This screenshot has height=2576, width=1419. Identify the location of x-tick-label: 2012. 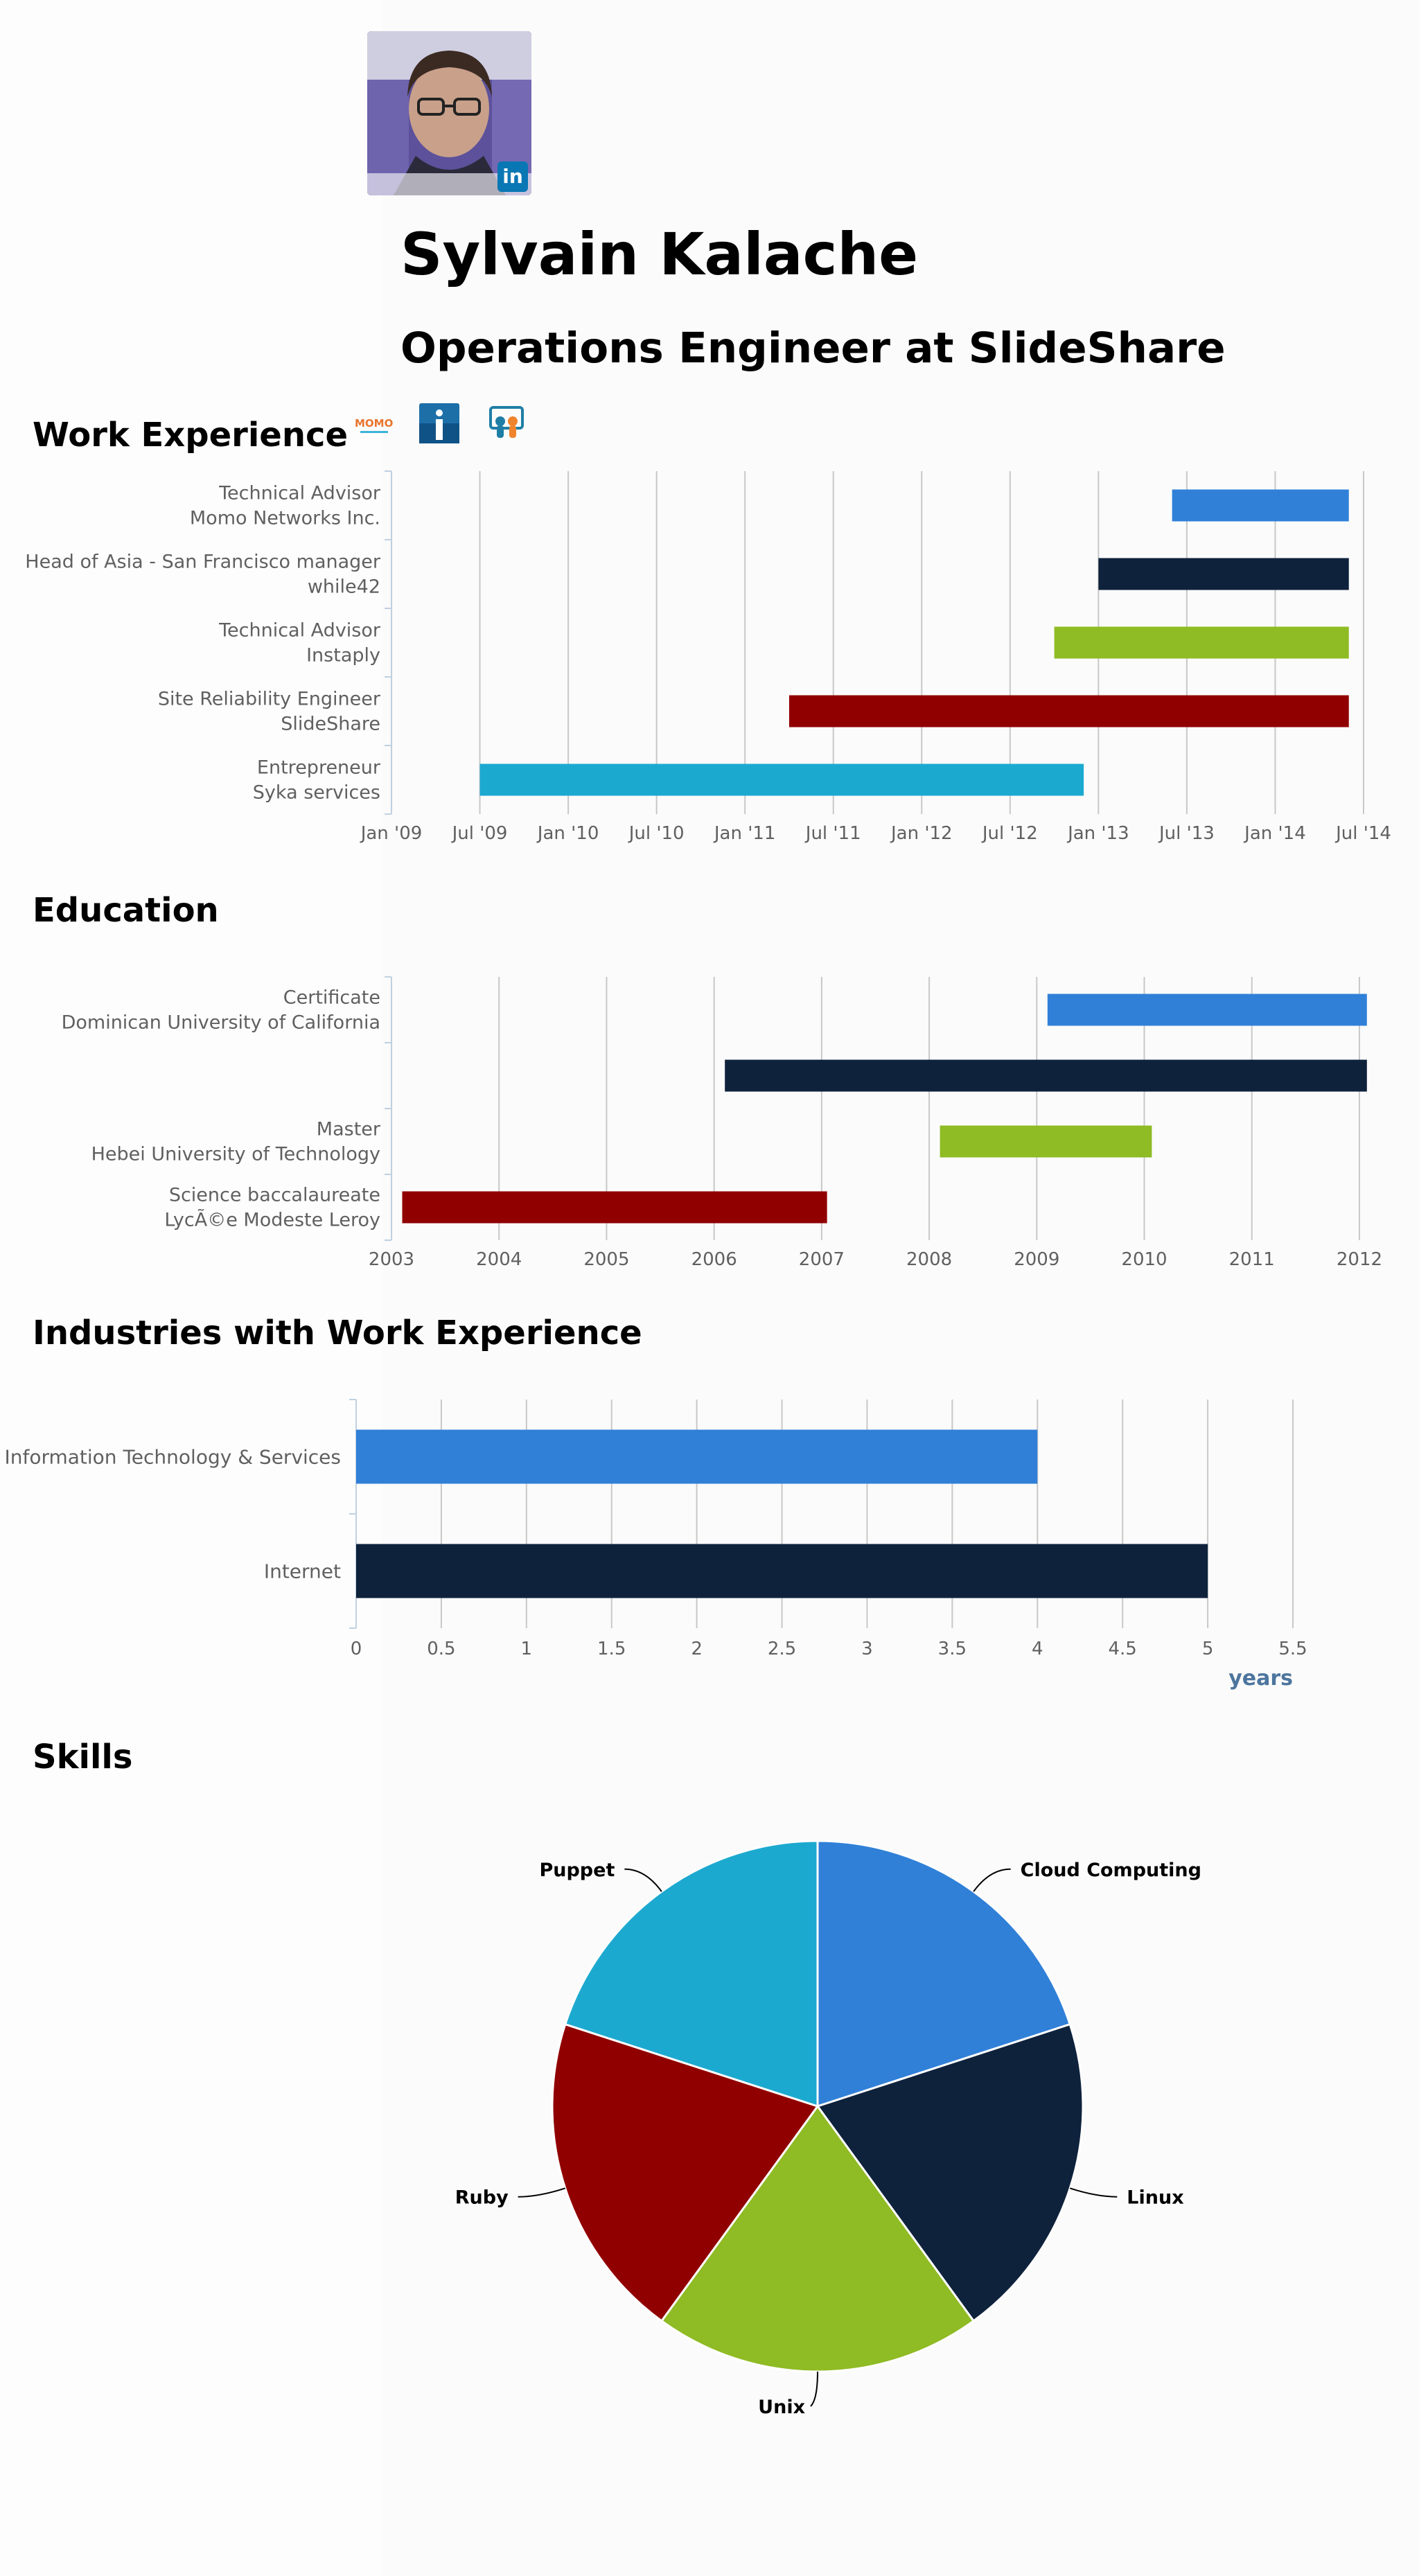
(1359, 1259).